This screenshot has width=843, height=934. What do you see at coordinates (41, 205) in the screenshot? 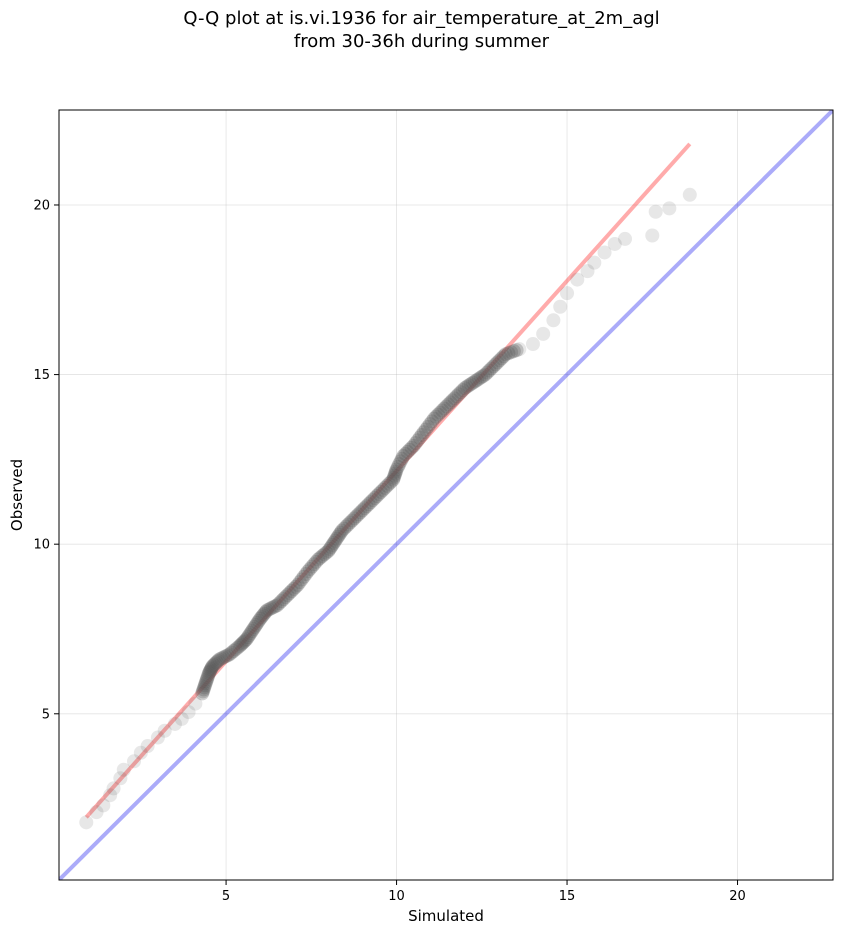
I see `y-tick-label: 20` at bounding box center [41, 205].